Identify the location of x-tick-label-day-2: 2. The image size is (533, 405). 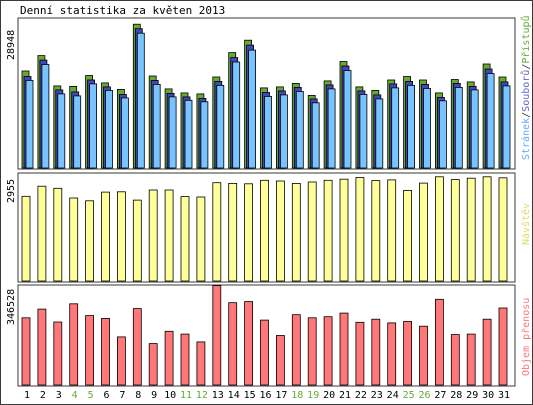
(43, 395).